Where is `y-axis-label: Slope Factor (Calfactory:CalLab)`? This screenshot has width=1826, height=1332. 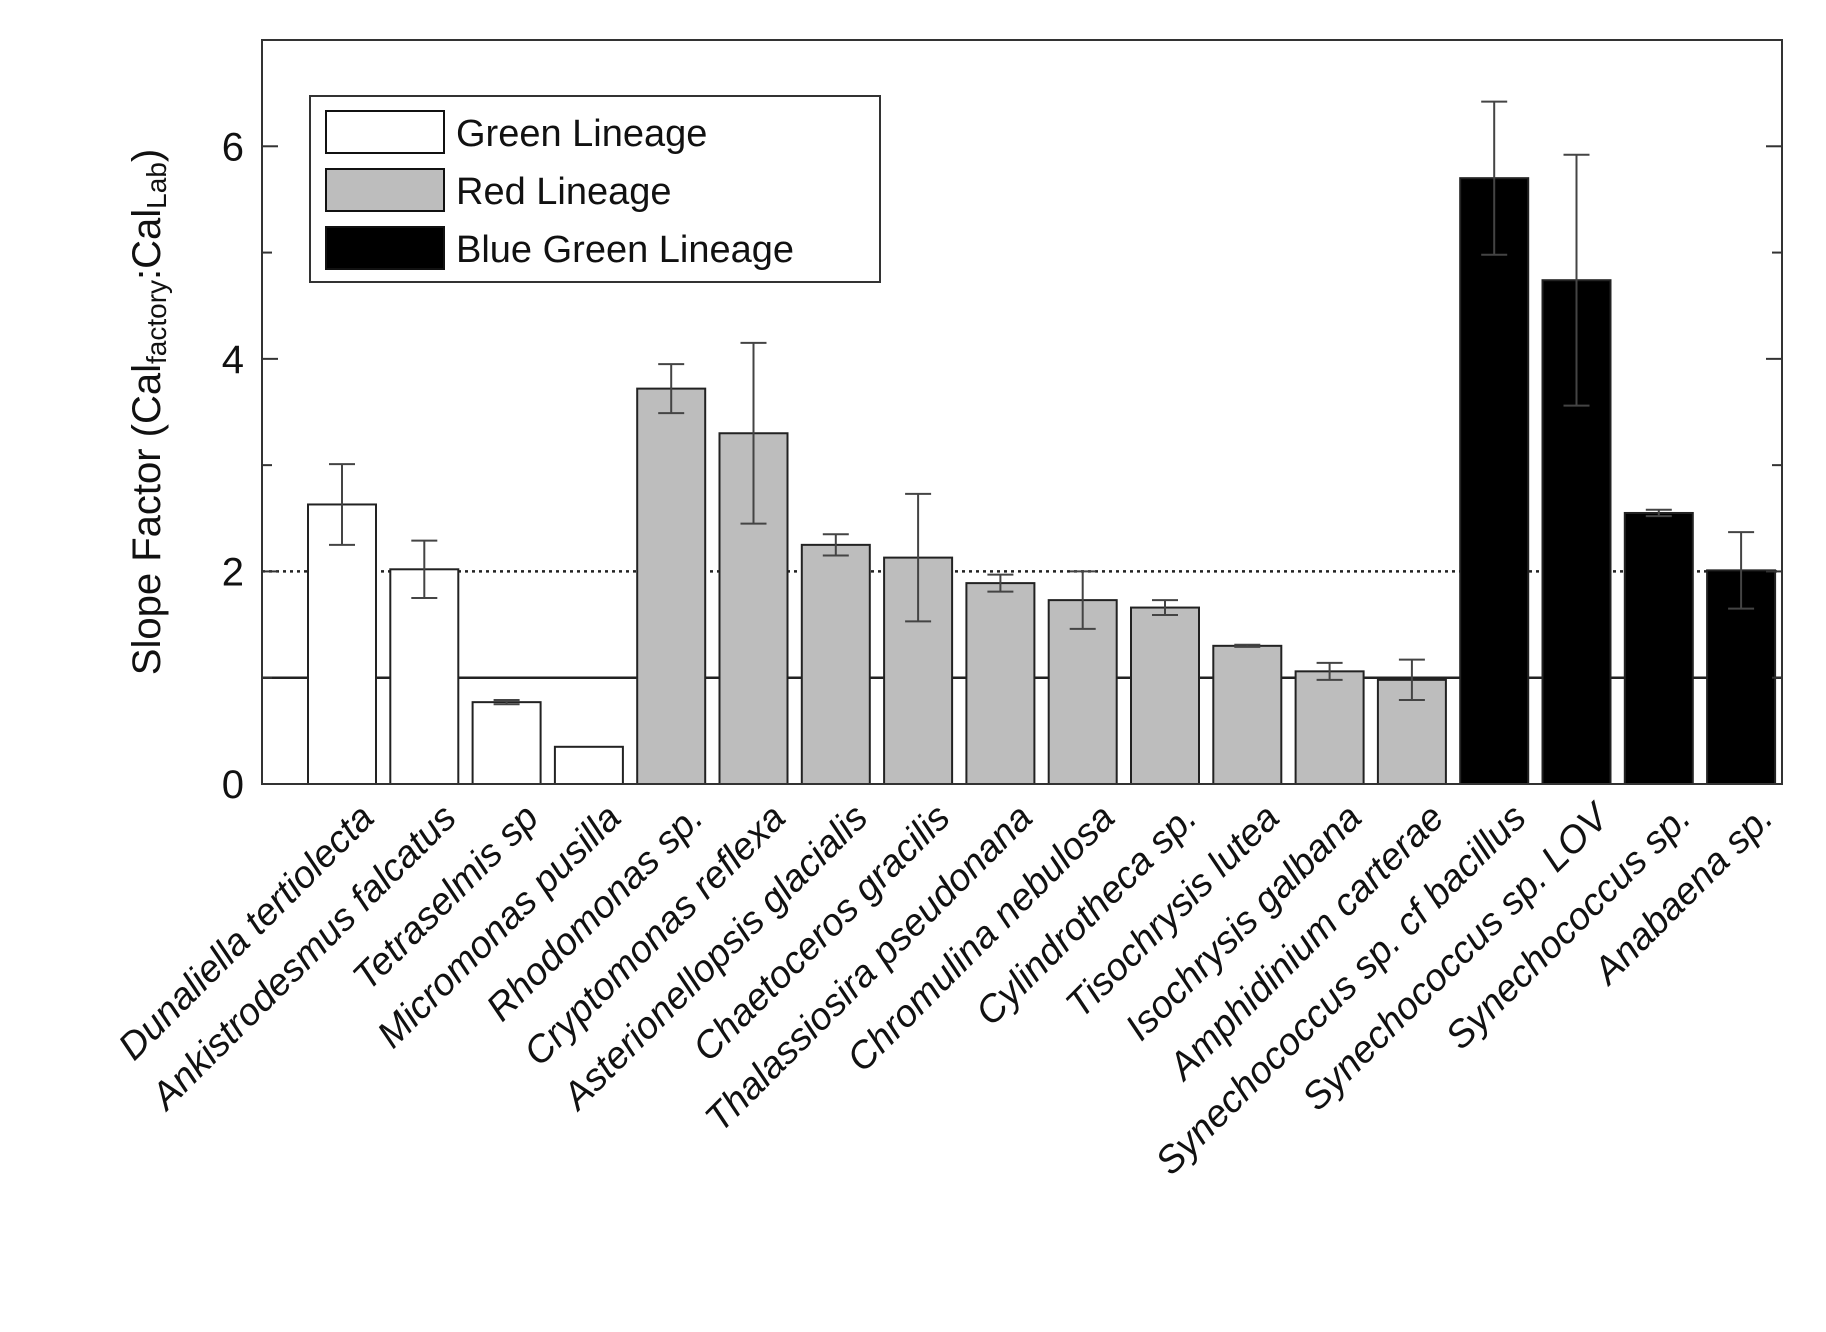 y-axis-label: Slope Factor (Calfactory:CalLab) is located at coordinates (148, 412).